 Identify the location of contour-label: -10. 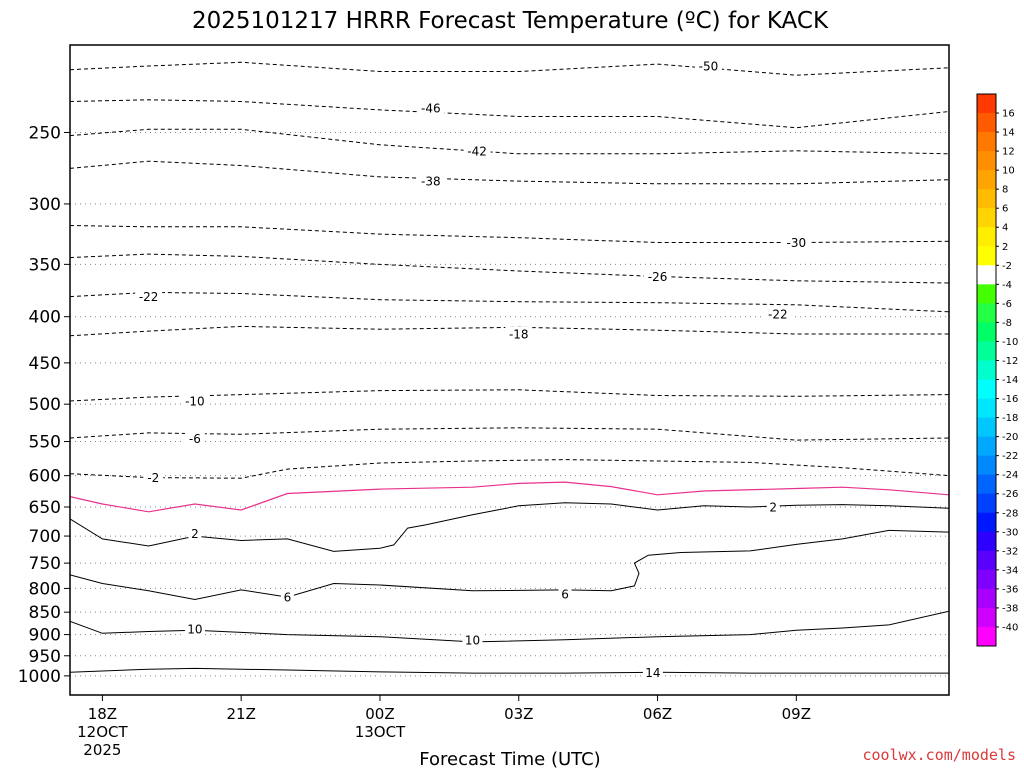
(195, 402).